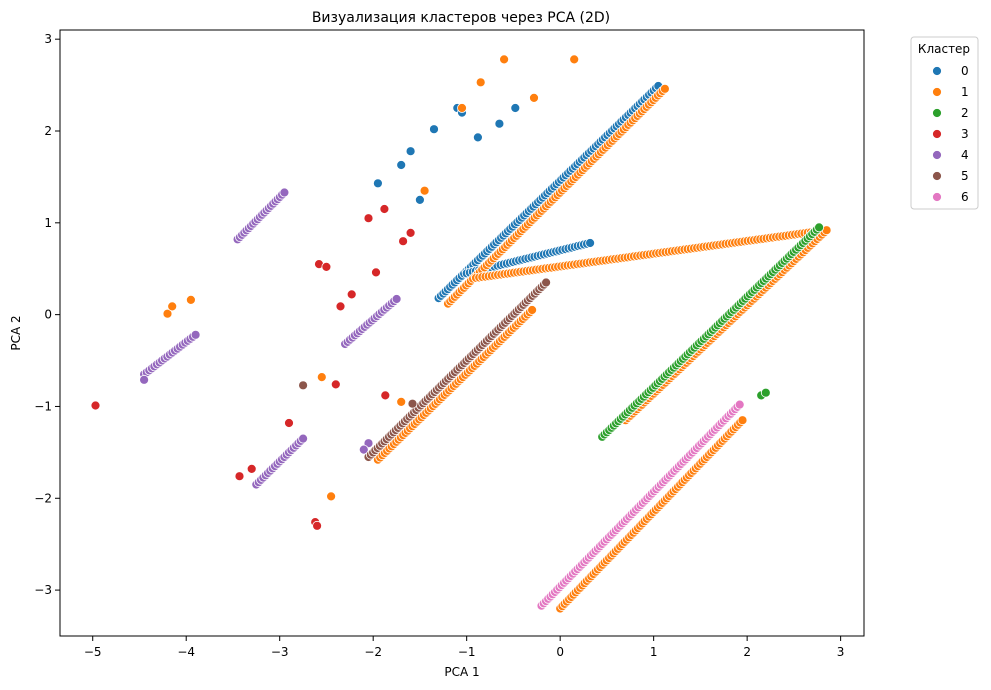 The width and height of the screenshot is (991, 690). Describe the element at coordinates (93, 652) in the screenshot. I see `x-tick-label: −5` at that location.